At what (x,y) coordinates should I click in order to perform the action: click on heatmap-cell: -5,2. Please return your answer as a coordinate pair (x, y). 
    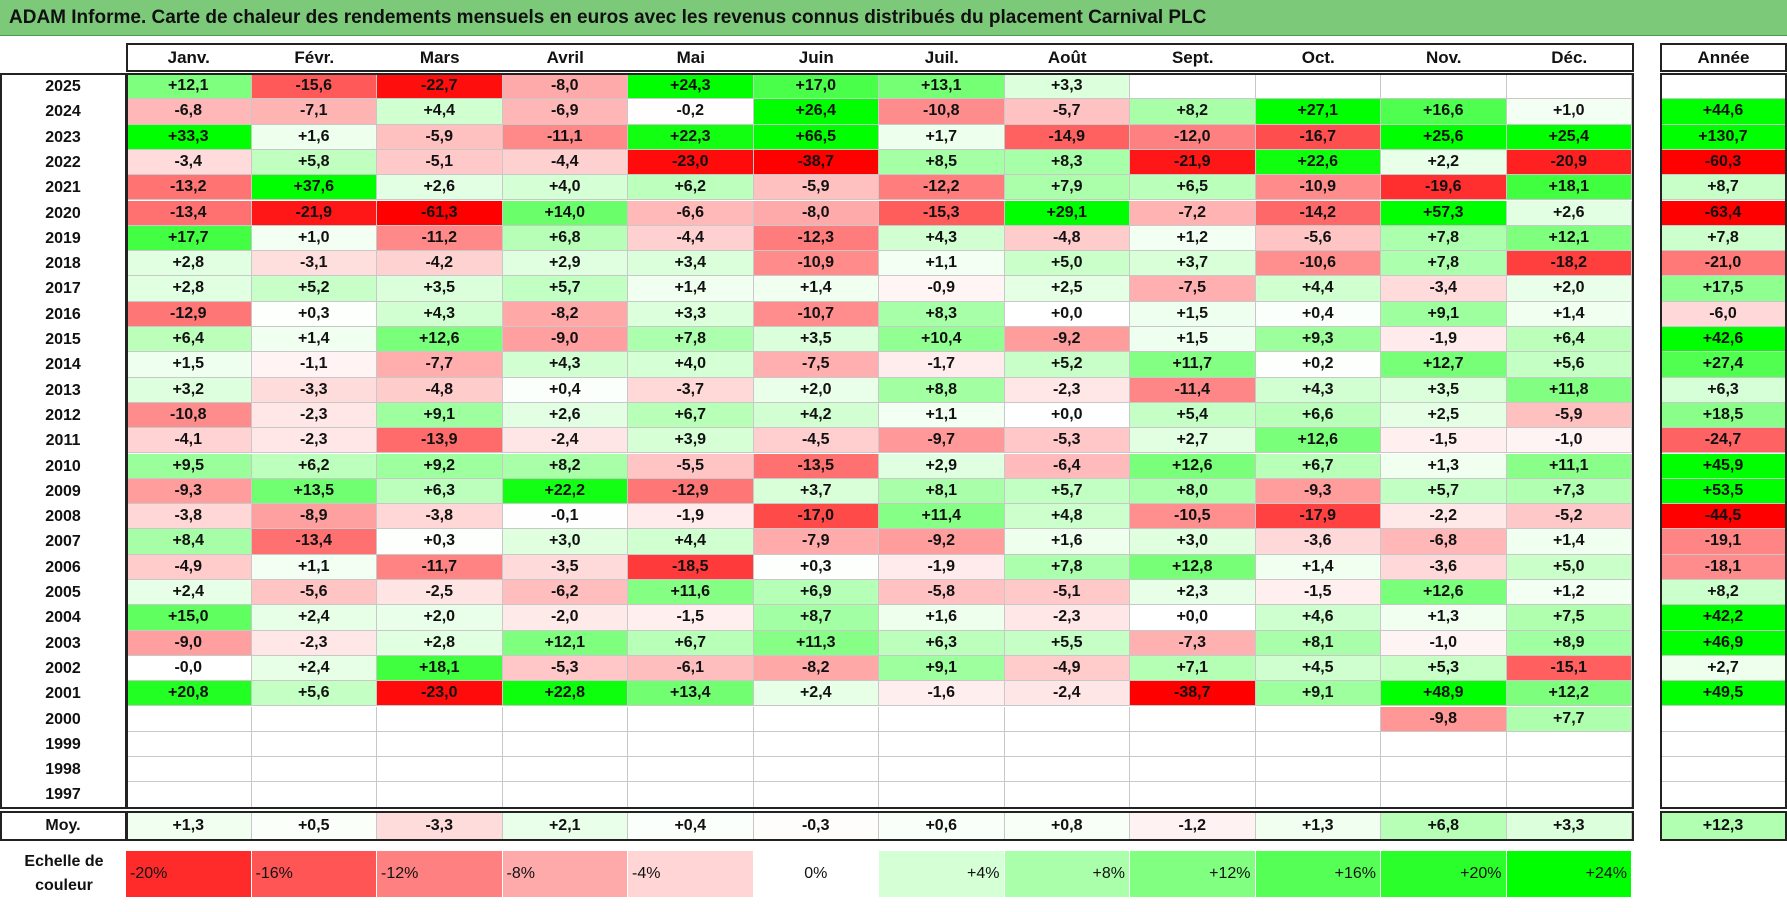
    Looking at the image, I should click on (1569, 517).